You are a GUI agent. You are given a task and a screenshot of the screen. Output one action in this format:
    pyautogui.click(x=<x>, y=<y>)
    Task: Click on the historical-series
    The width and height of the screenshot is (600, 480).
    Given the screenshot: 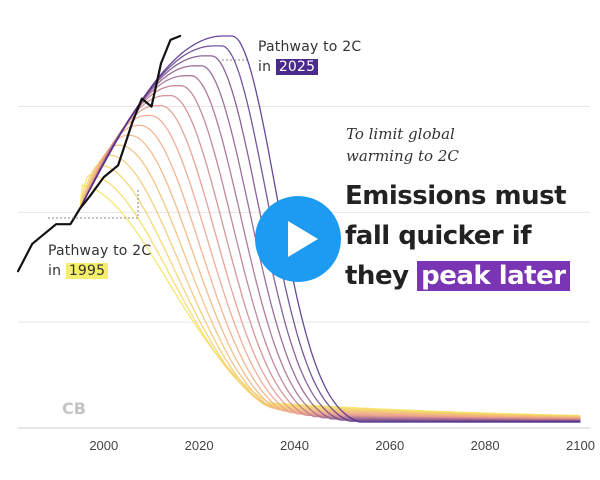 What is the action you would take?
    pyautogui.click(x=99, y=153)
    